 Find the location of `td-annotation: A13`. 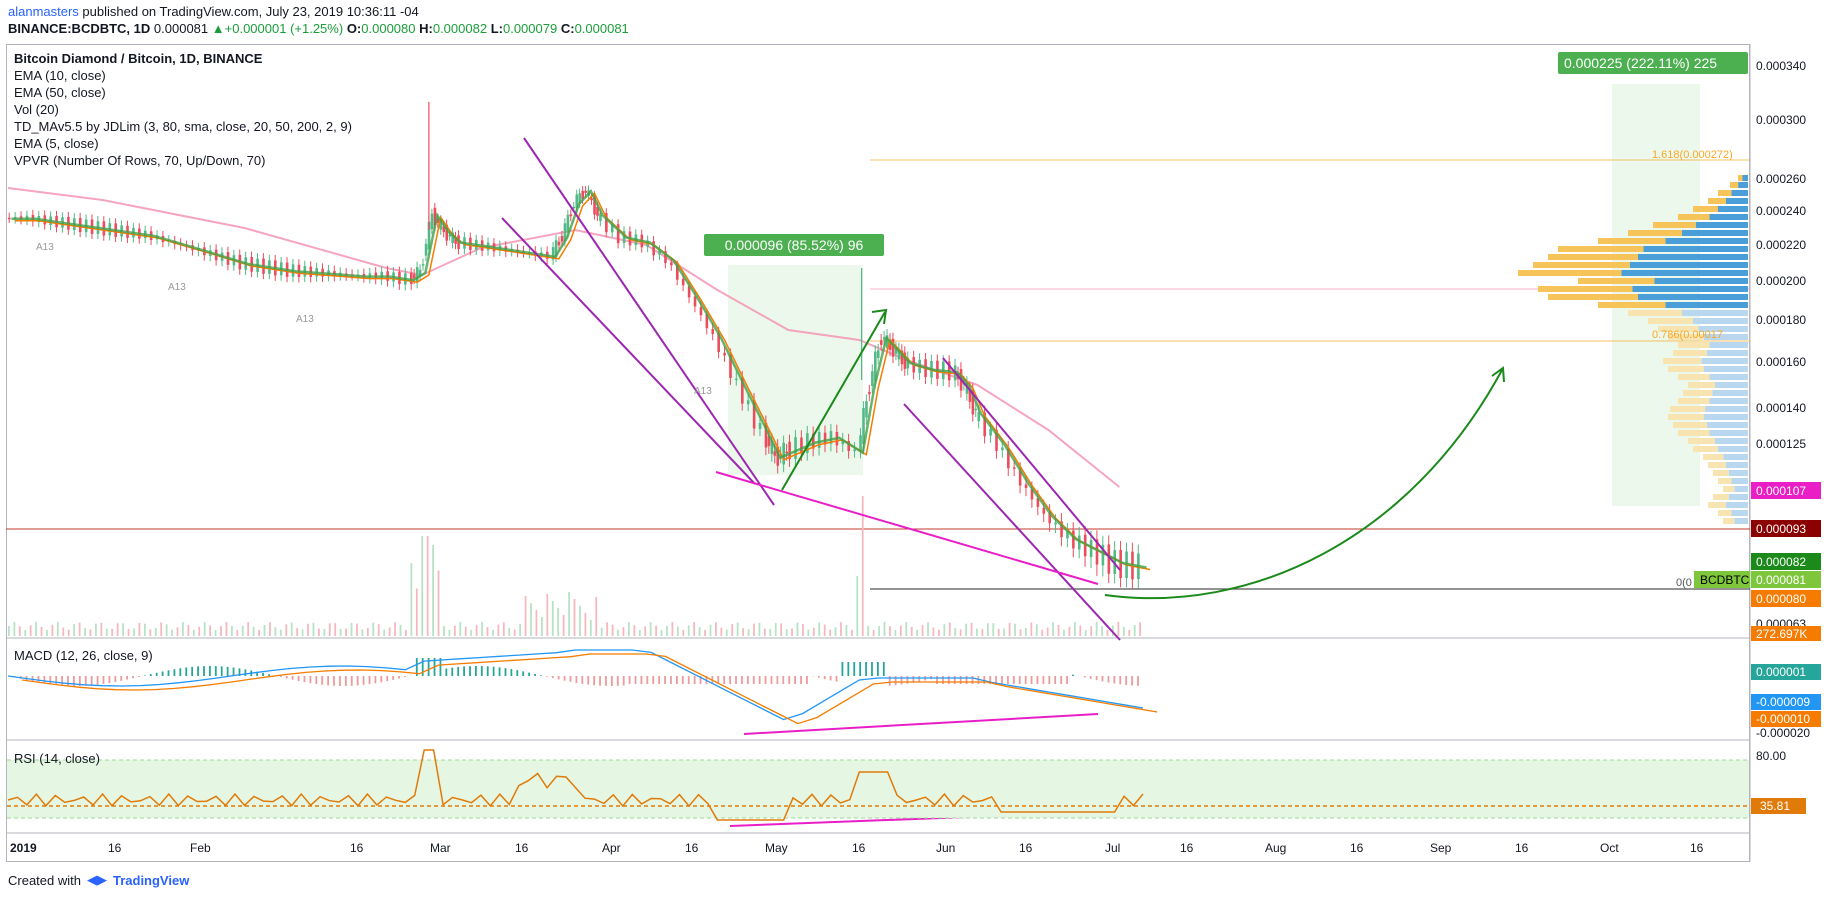

td-annotation: A13 is located at coordinates (305, 319).